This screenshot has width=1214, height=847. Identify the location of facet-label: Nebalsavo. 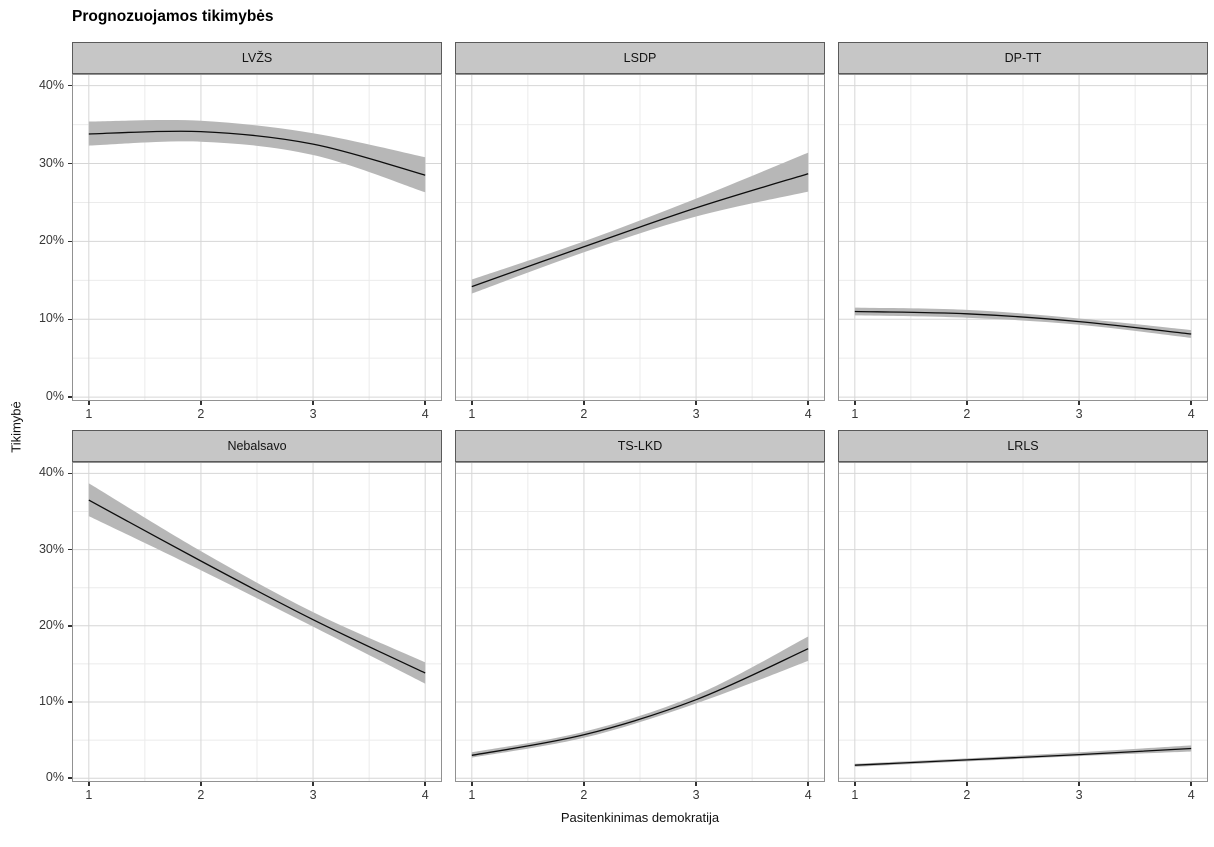
(257, 446).